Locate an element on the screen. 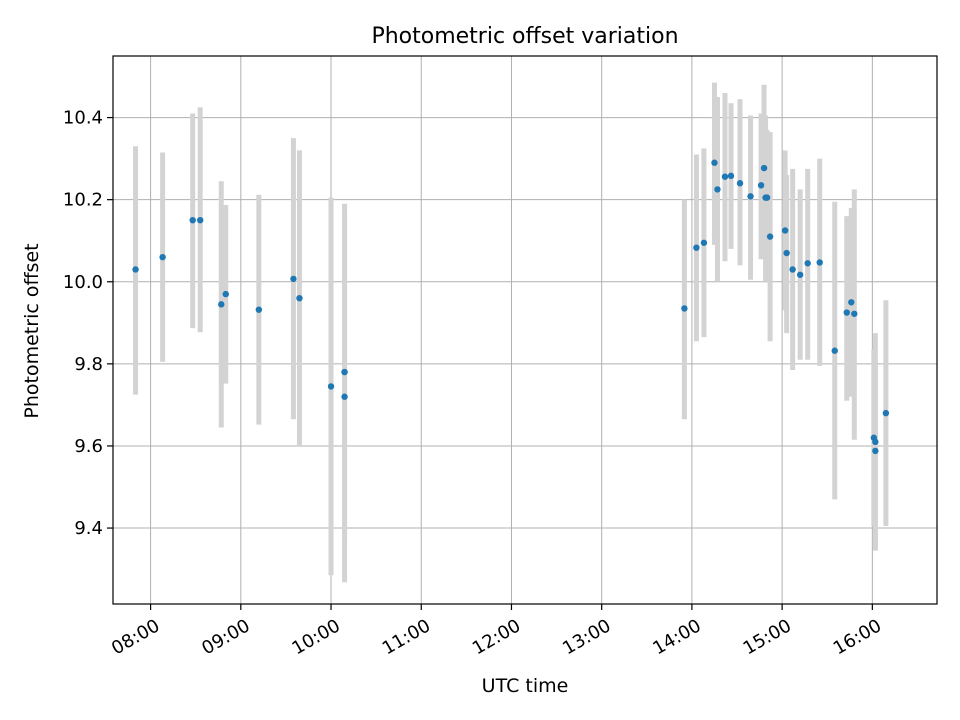 This screenshot has width=960, height=720. x-tick-label: 08:00 is located at coordinates (135, 637).